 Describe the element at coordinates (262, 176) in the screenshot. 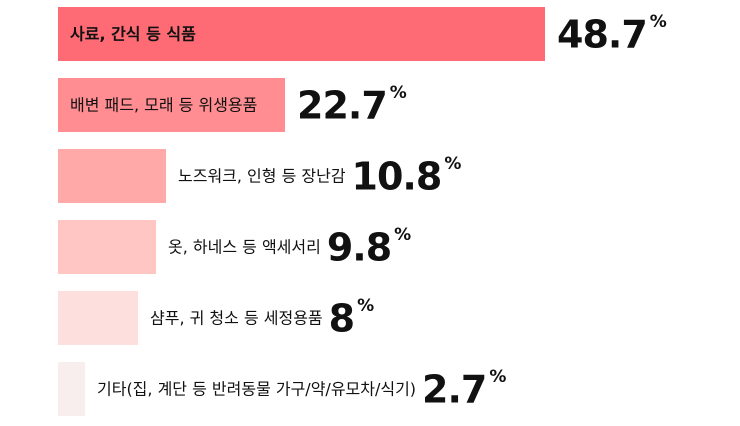

I see `category-label: 노즈워크, 인형 등 장난감` at that location.